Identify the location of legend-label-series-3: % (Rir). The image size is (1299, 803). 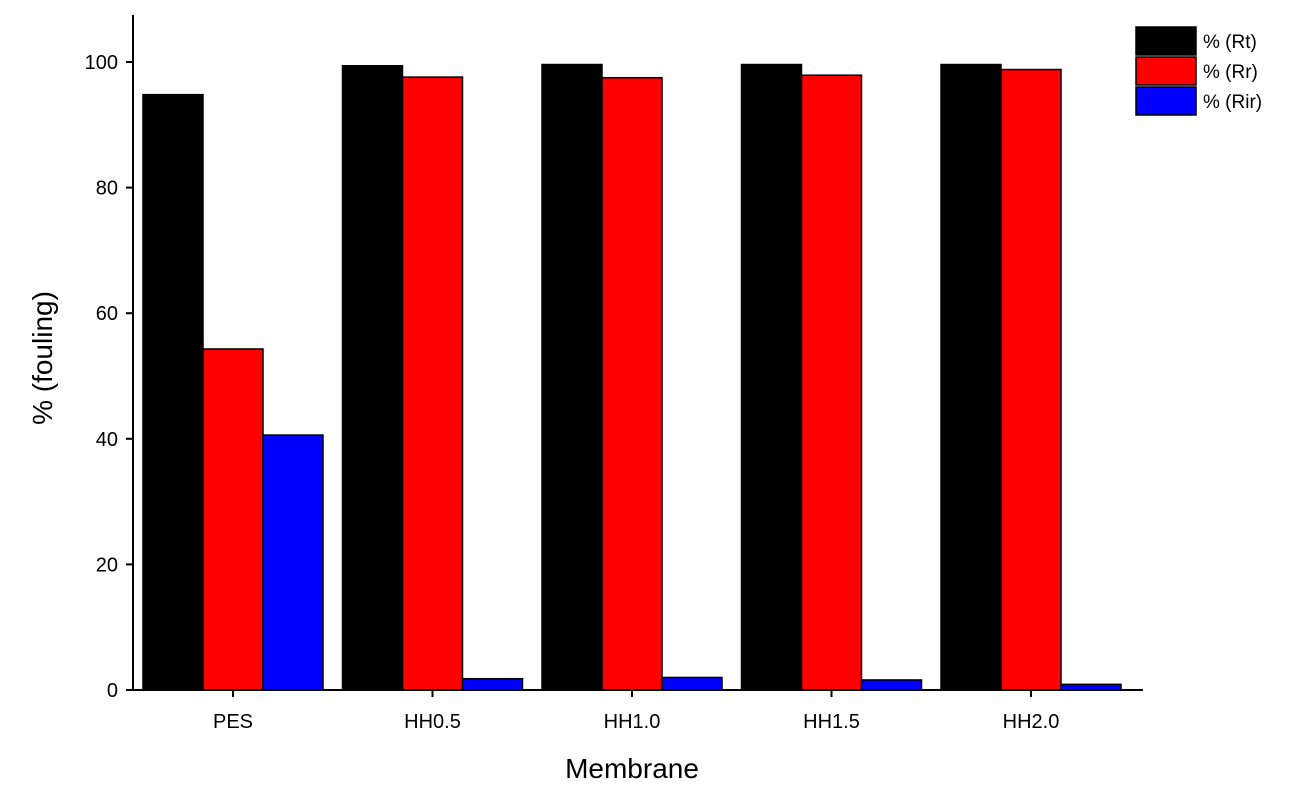
(1232, 102).